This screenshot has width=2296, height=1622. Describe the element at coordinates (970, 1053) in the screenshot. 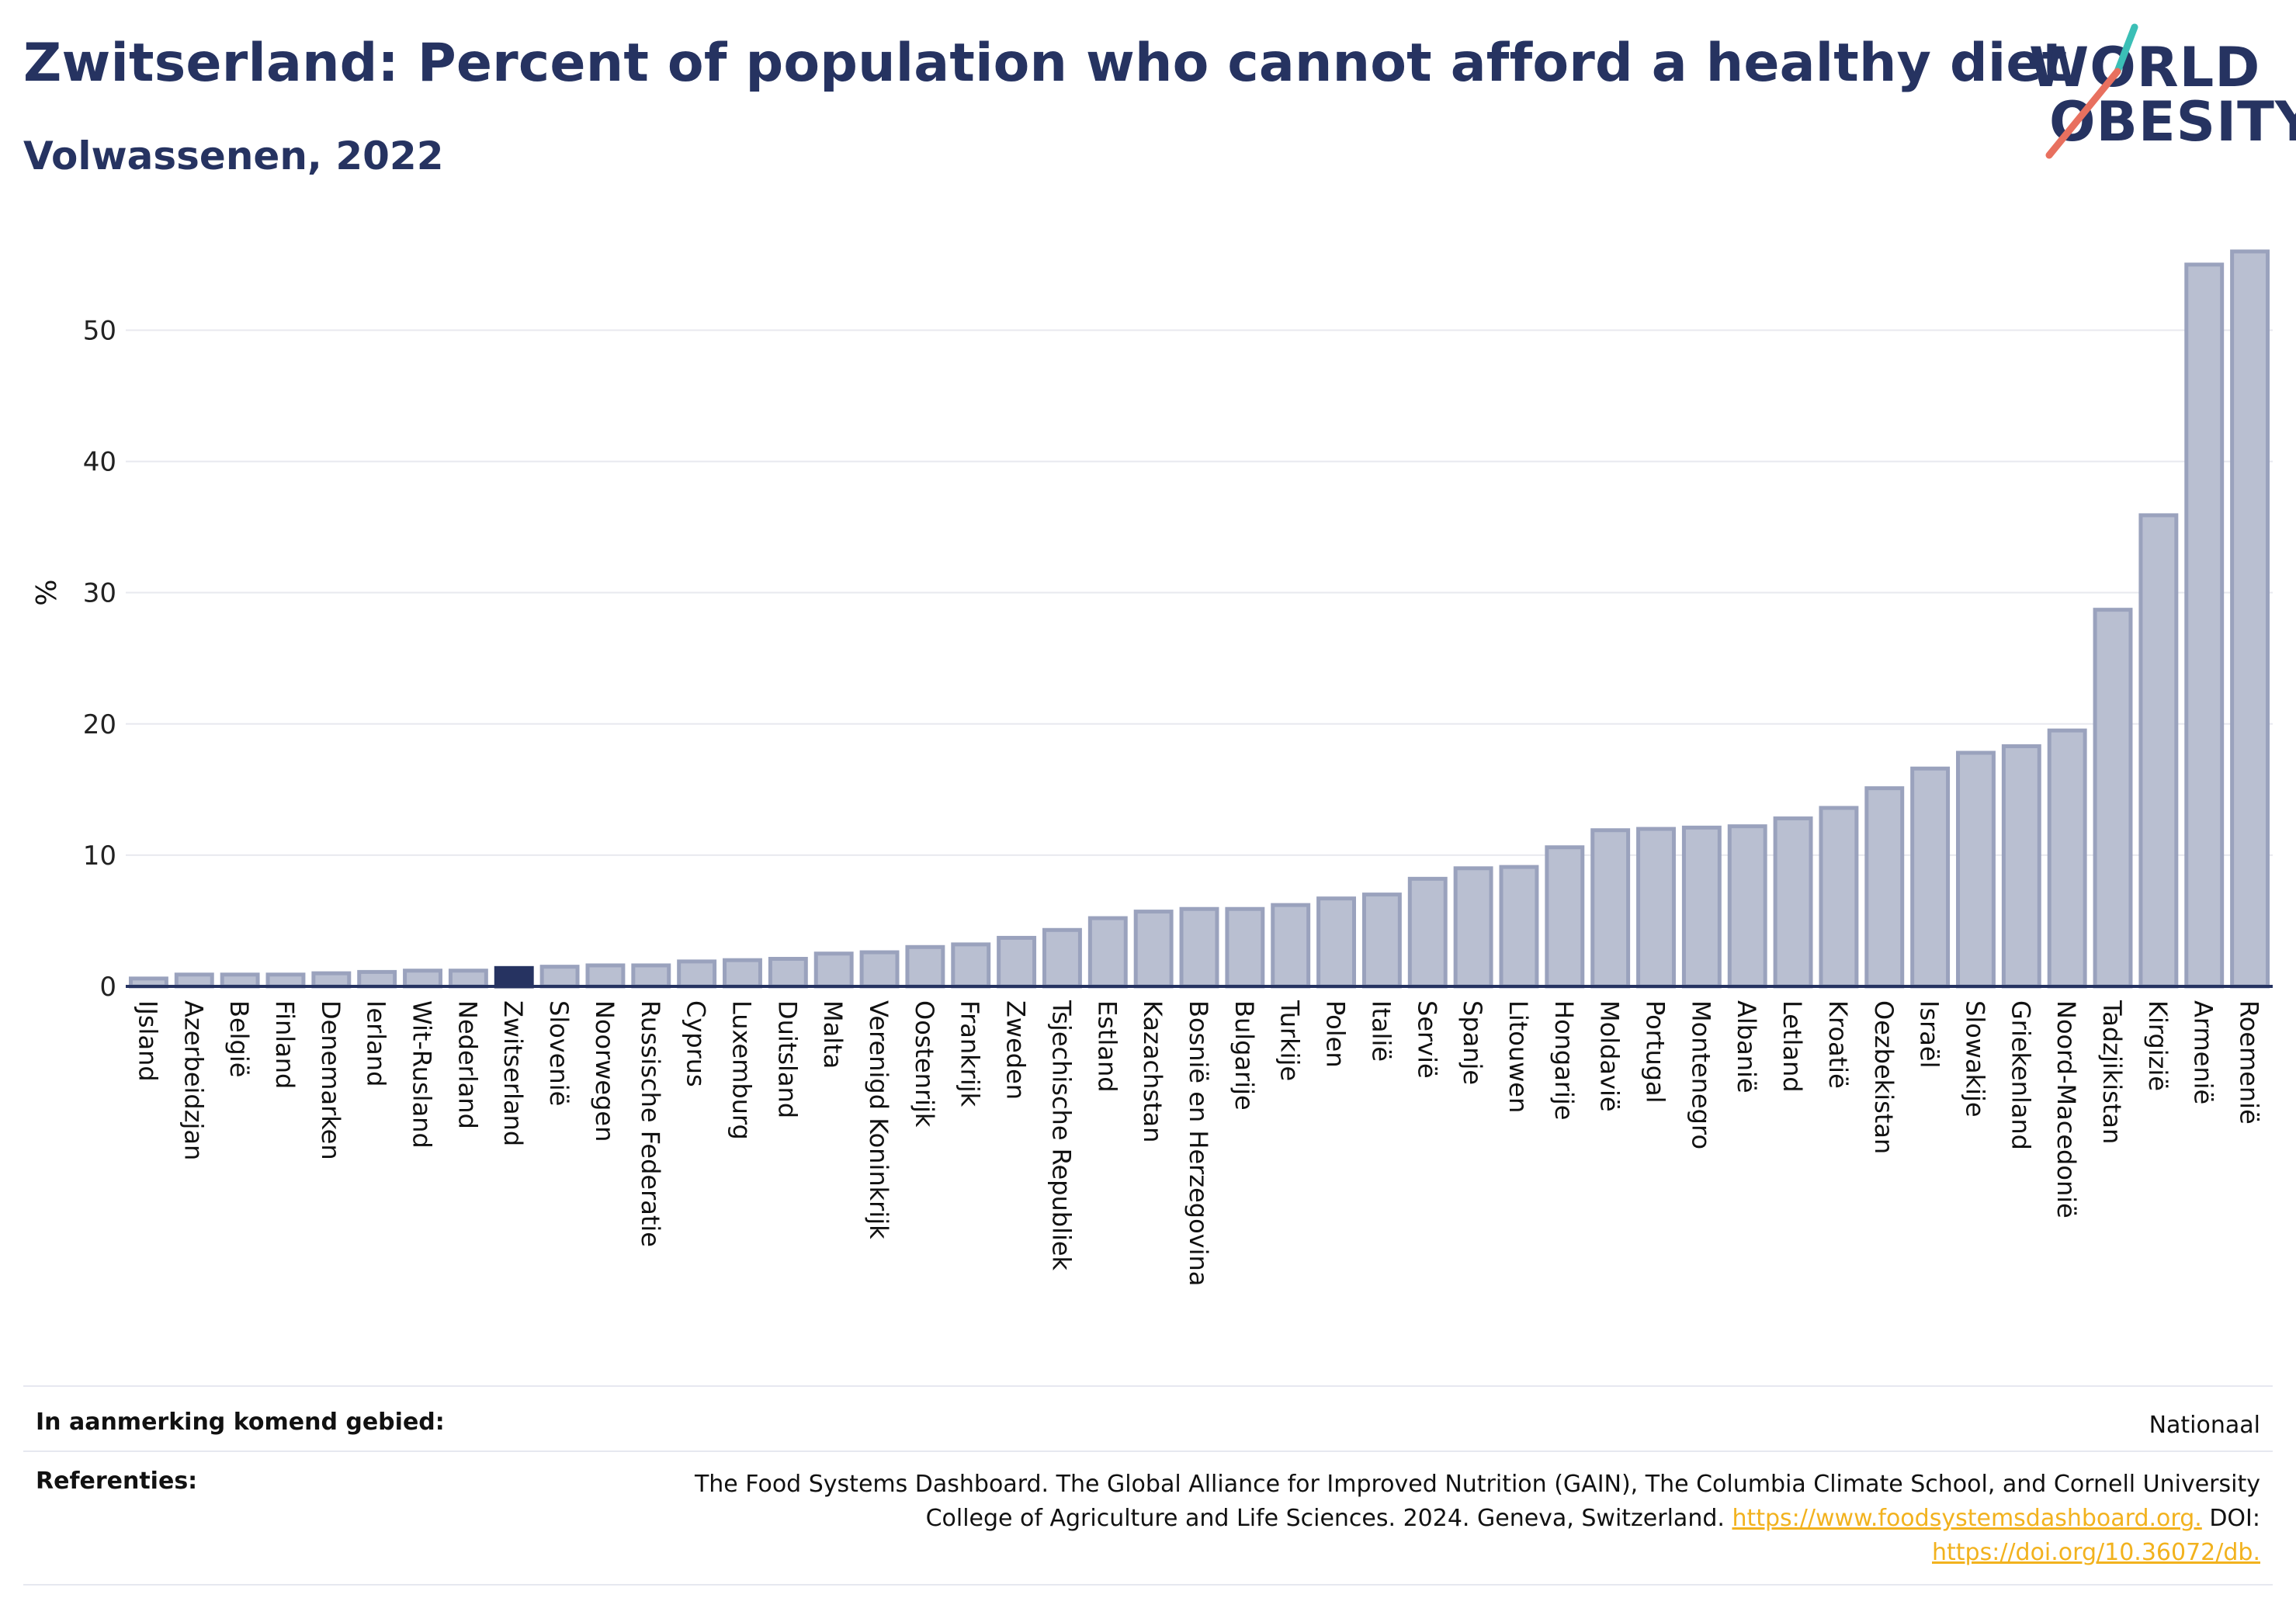

I see `x-tick-label: Frankrijk` at that location.